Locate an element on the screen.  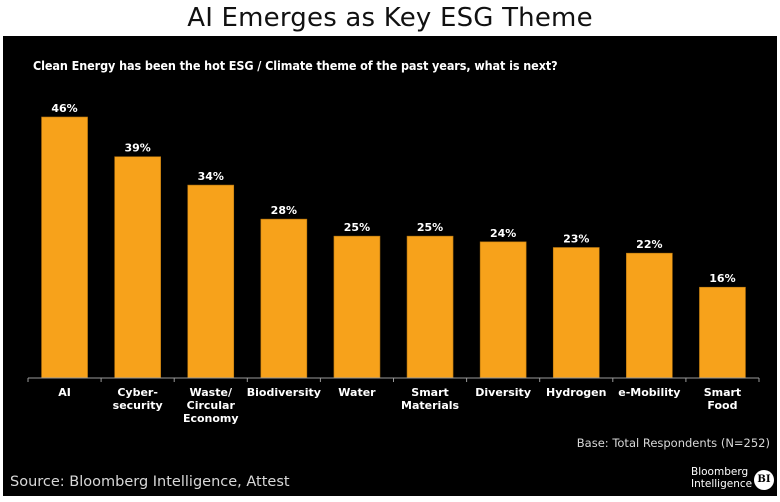
category-label: Cyber-security is located at coordinates (138, 399).